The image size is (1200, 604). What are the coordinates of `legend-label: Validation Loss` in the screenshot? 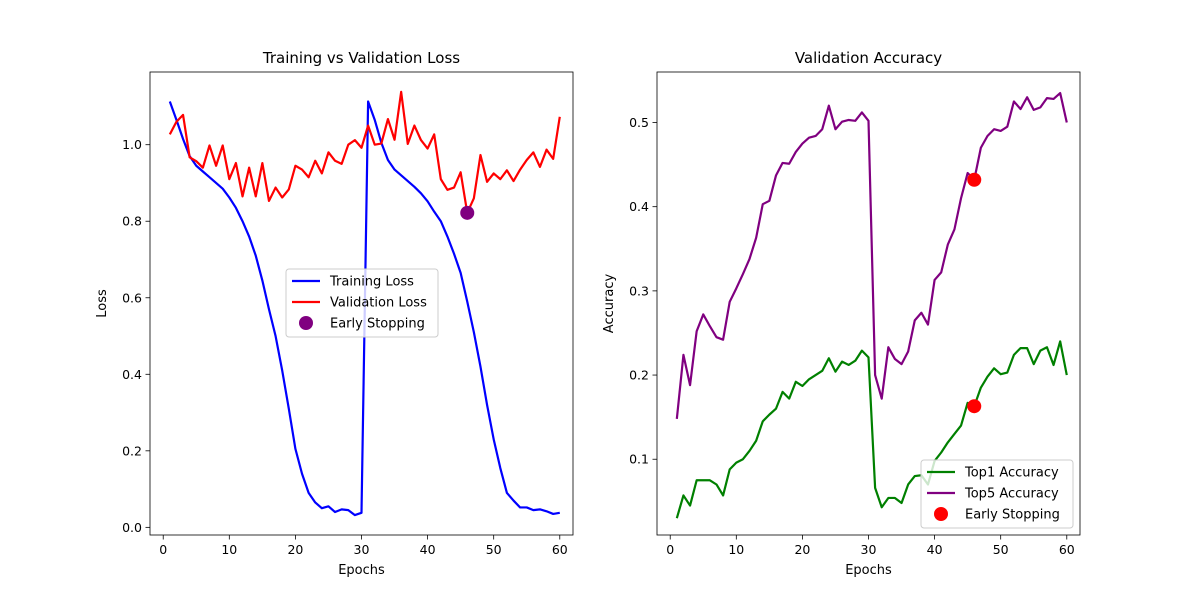 It's located at (378, 303).